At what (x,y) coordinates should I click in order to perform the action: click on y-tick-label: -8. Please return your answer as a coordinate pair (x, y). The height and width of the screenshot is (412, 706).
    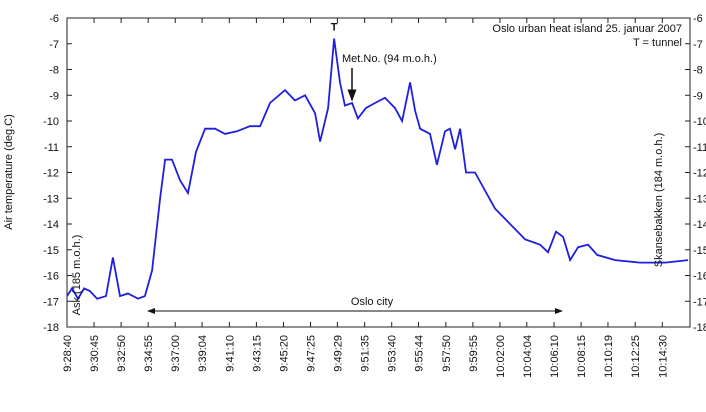
    Looking at the image, I should click on (54, 71).